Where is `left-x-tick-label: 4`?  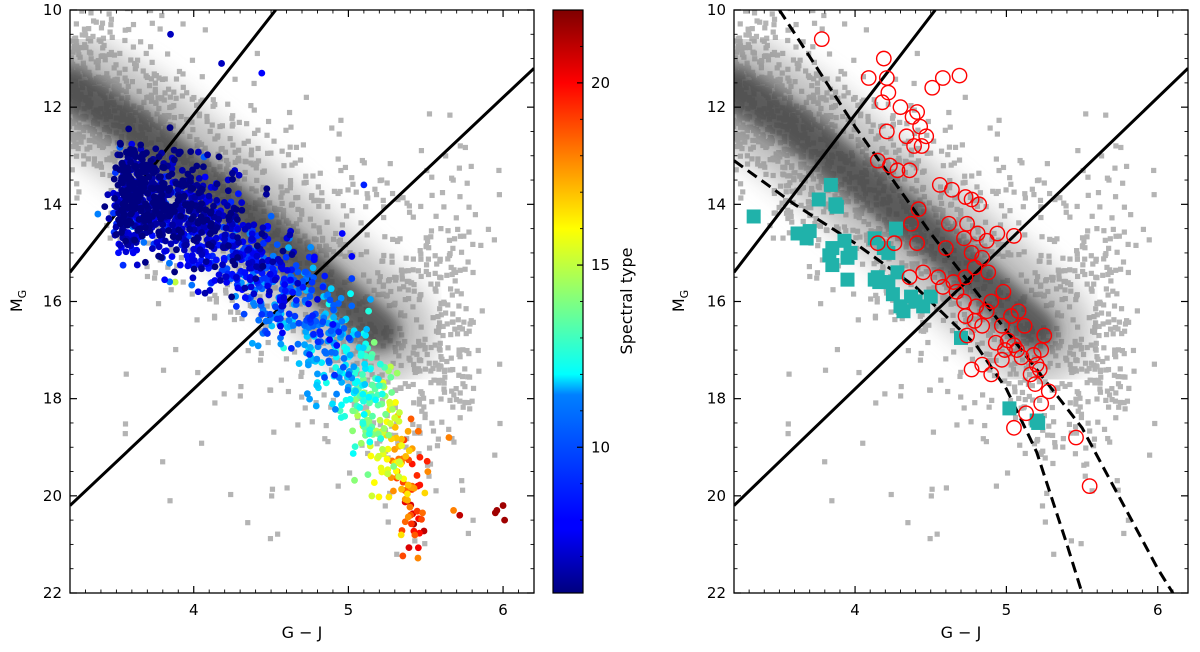 left-x-tick-label: 4 is located at coordinates (194, 610).